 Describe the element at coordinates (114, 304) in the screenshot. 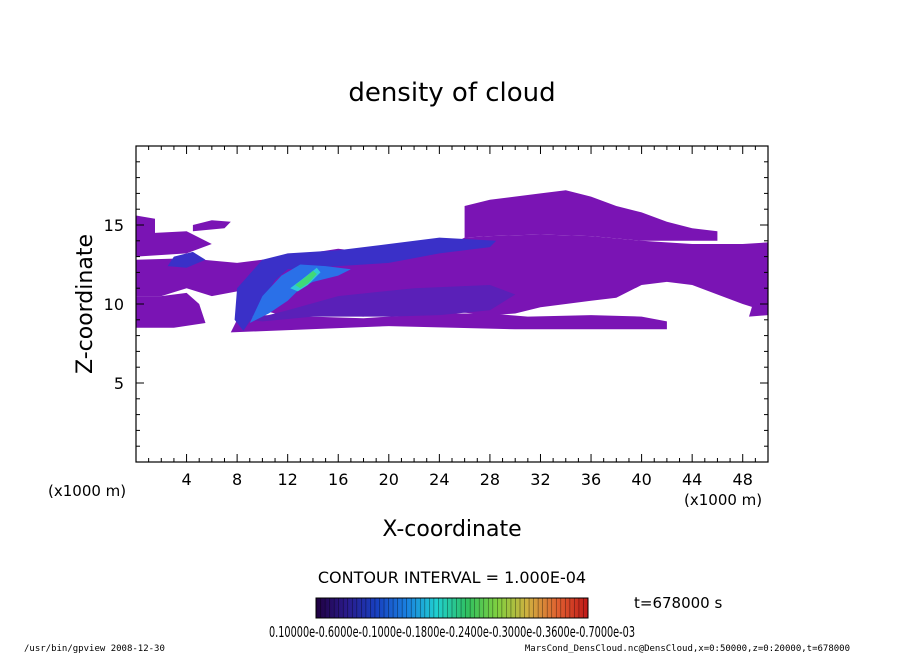

I see `y-tick-label: 10` at that location.